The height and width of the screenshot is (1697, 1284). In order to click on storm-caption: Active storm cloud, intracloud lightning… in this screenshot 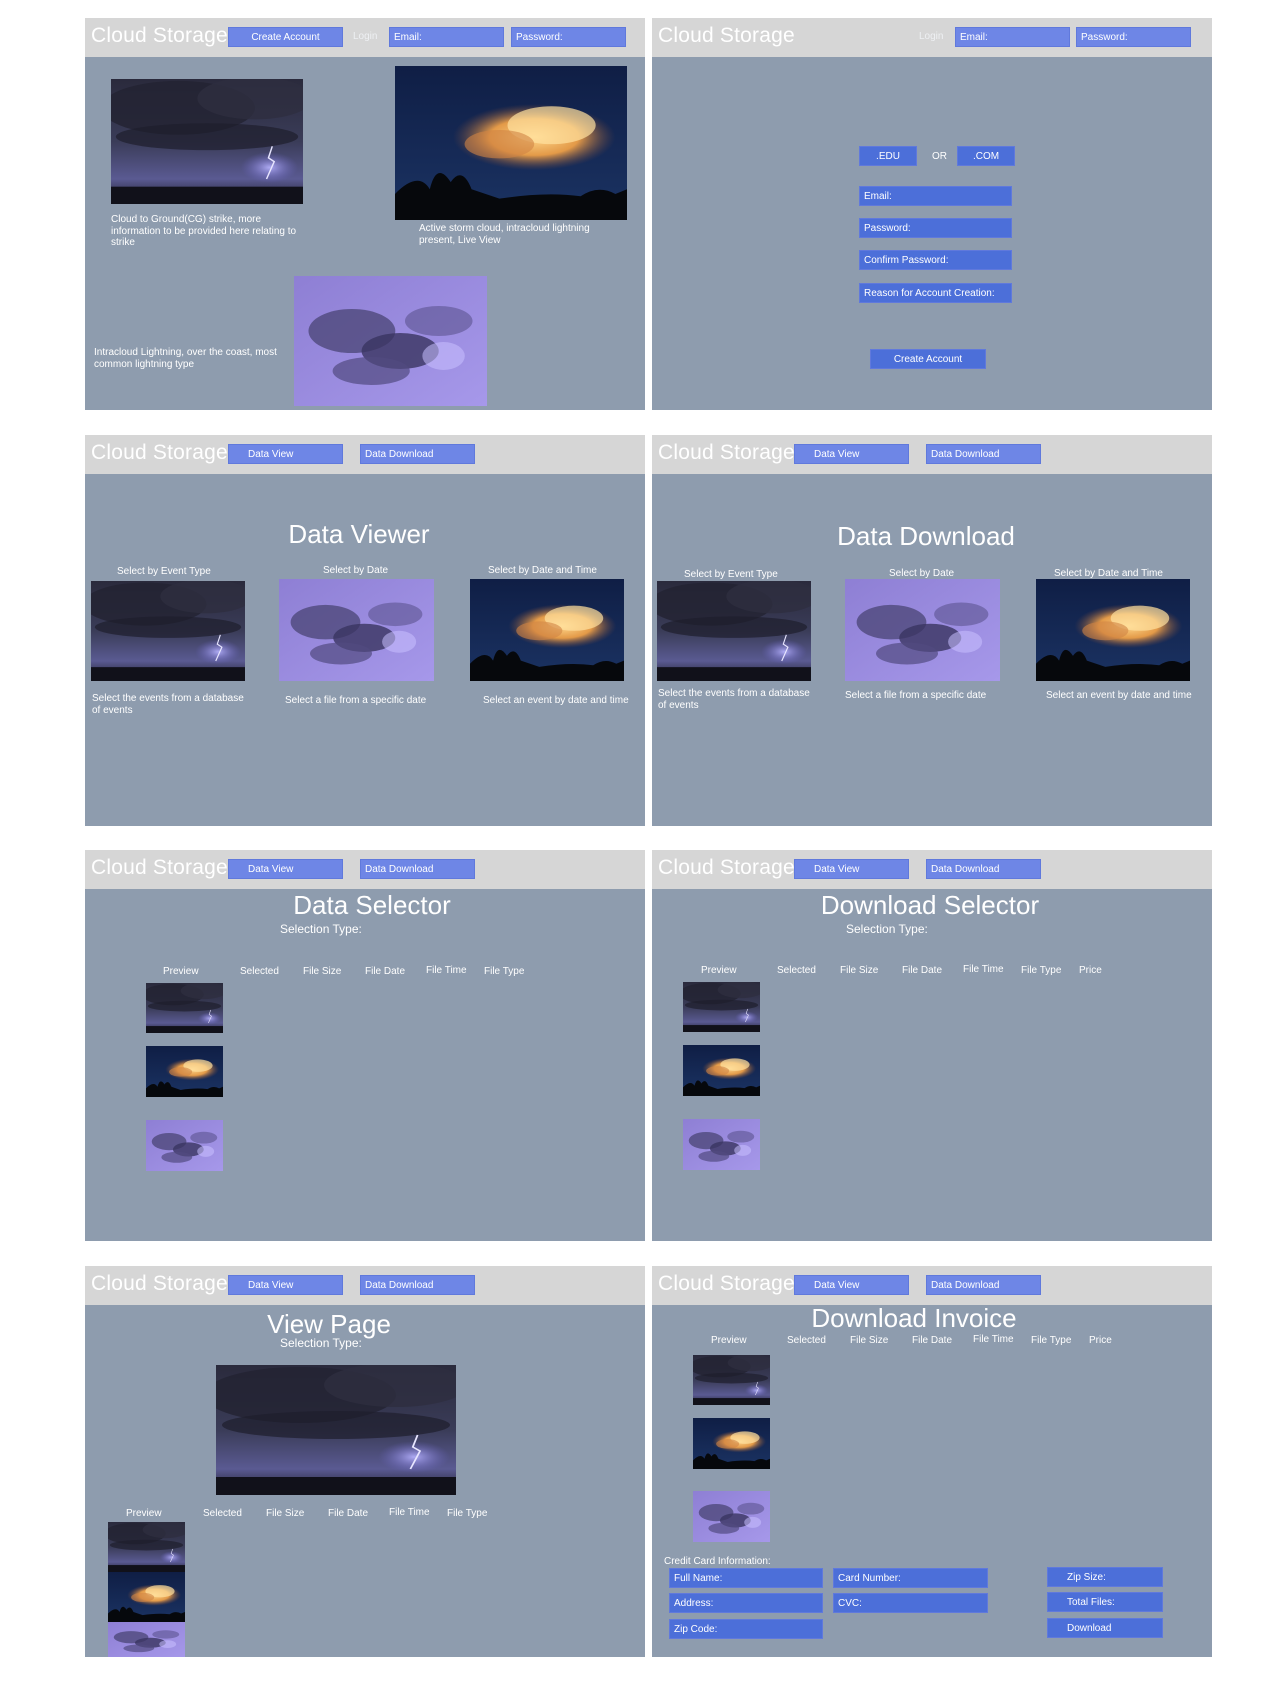, I will do `click(504, 234)`.